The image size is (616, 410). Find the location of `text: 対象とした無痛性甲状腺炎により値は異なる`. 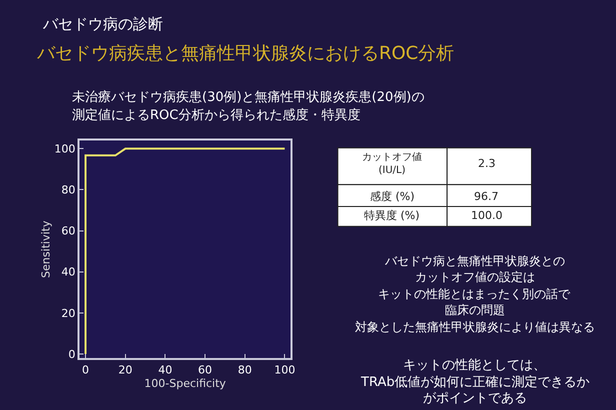

text: 対象とした無痛性甲状腺炎により値は異なる is located at coordinates (475, 327).